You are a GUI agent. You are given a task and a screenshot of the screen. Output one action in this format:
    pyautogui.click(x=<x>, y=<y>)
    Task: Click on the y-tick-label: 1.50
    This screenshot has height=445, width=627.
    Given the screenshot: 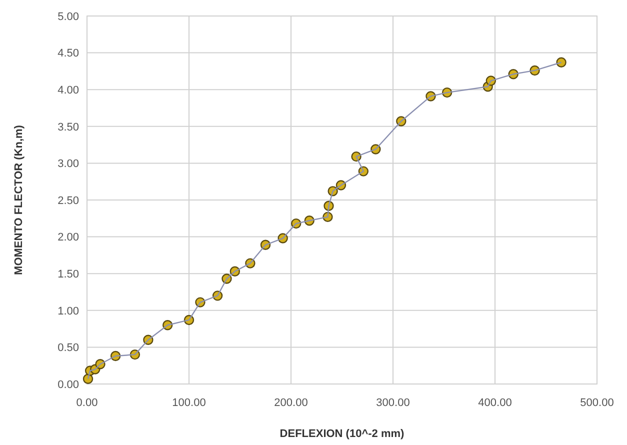 What is the action you would take?
    pyautogui.click(x=68, y=274)
    